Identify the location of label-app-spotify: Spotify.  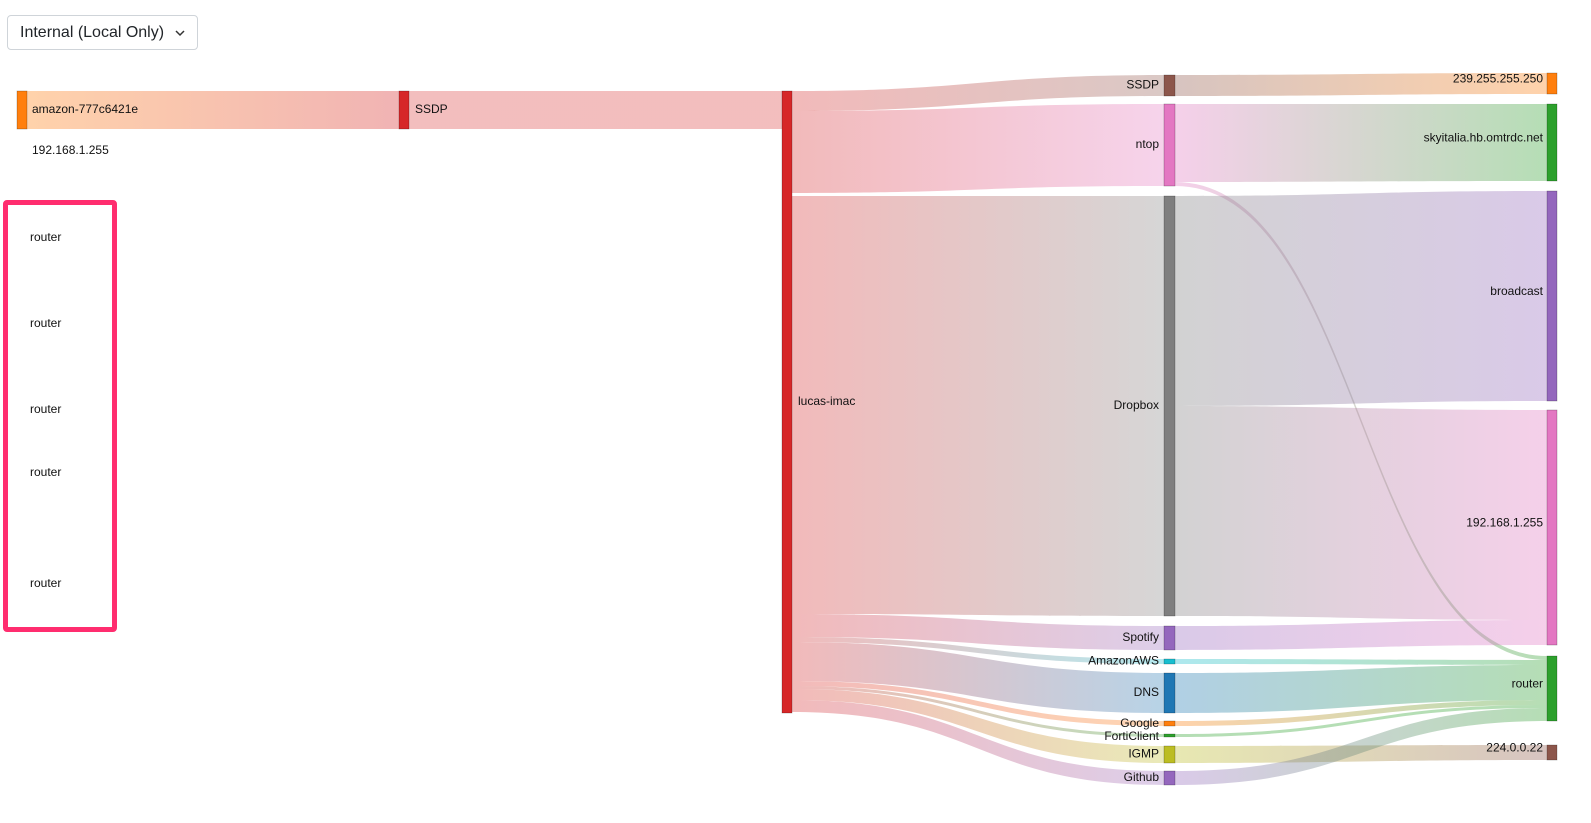
(1140, 637).